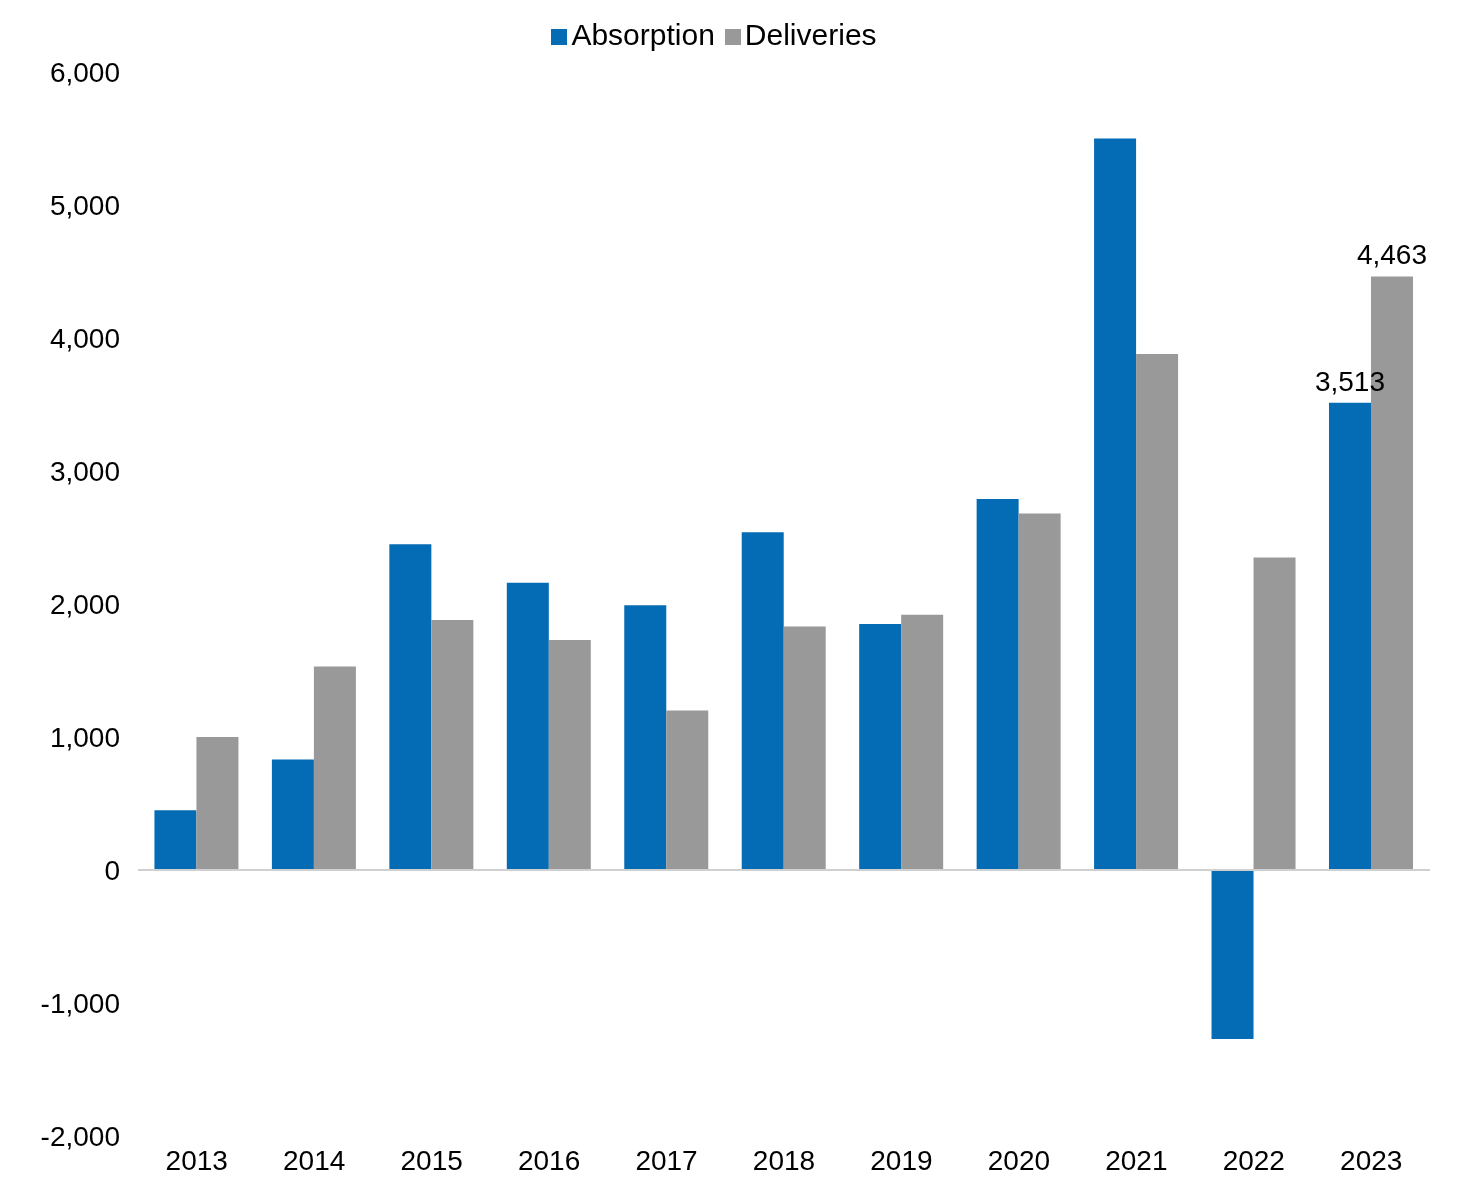 The image size is (1467, 1186). Describe the element at coordinates (1253, 1160) in the screenshot. I see `x-tick-label: 2022` at that location.